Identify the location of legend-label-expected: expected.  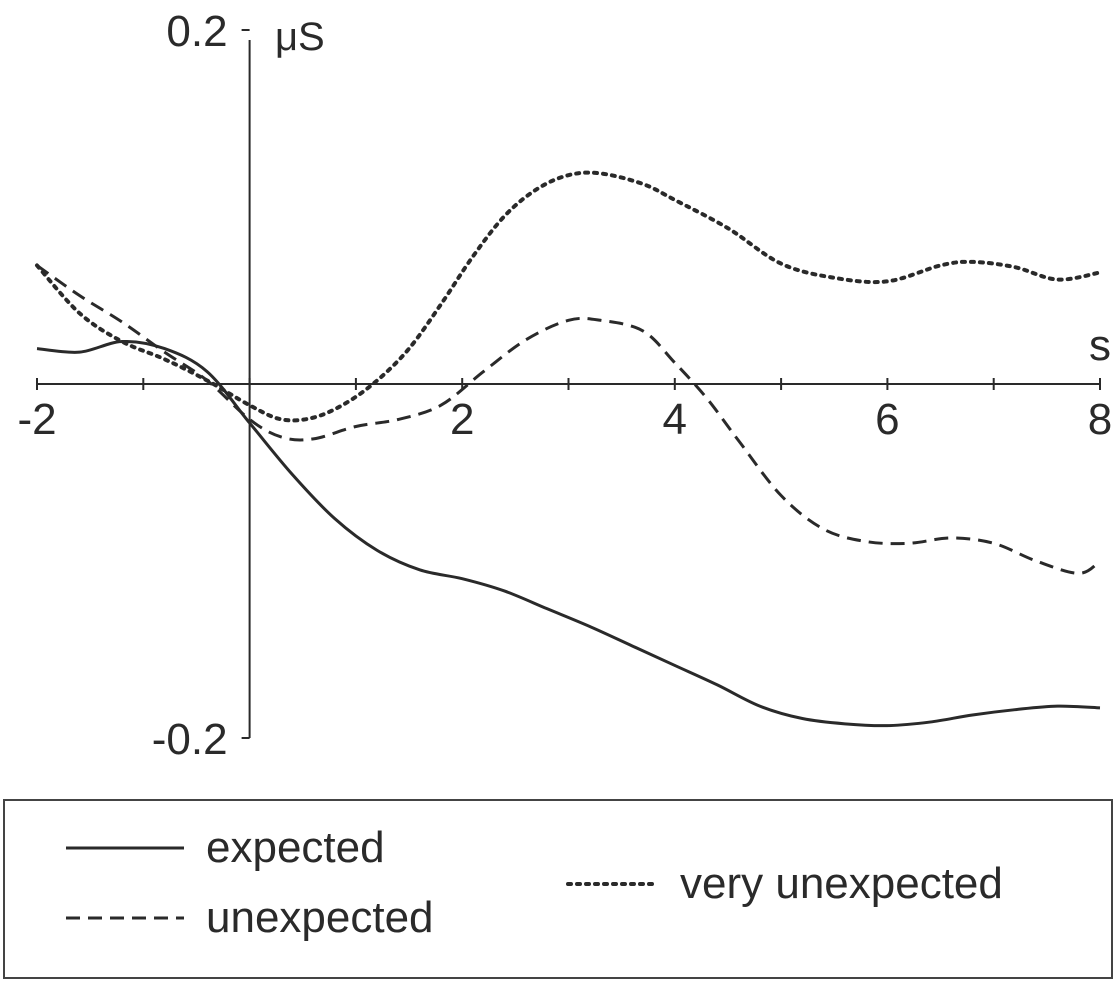
(295, 847).